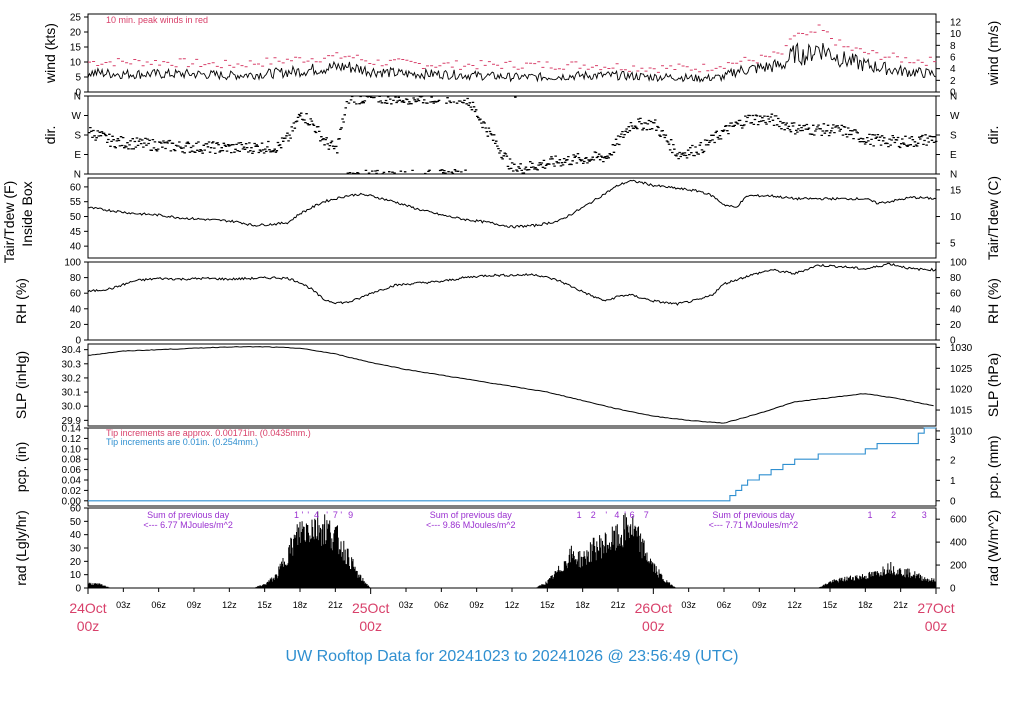  Describe the element at coordinates (76, 294) in the screenshot. I see `rh-left-tick-label: 60` at that location.